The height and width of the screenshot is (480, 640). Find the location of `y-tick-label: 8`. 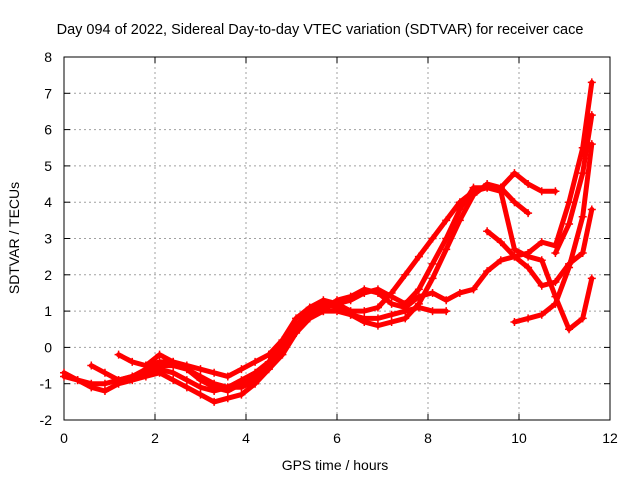

y-tick-label: 8 is located at coordinates (48, 57).